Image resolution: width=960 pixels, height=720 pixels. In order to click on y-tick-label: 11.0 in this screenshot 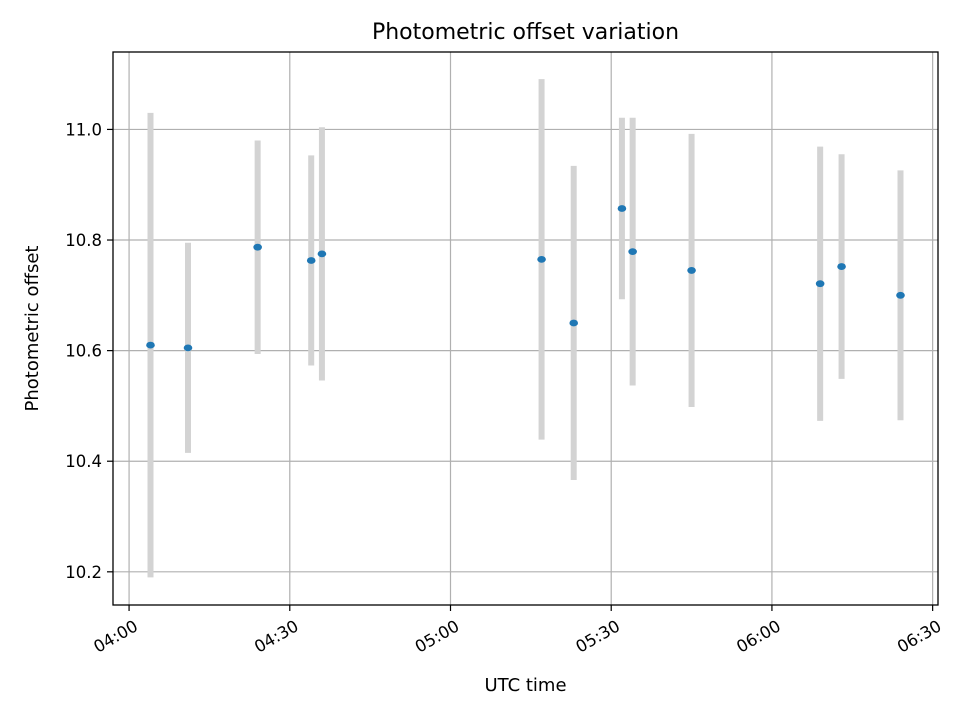, I will do `click(83, 129)`.